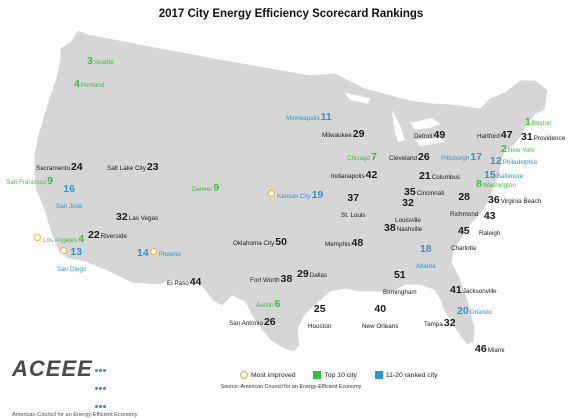 Image resolution: width=582 pixels, height=418 pixels. What do you see at coordinates (479, 291) in the screenshot?
I see `city-name: Jacksonville` at bounding box center [479, 291].